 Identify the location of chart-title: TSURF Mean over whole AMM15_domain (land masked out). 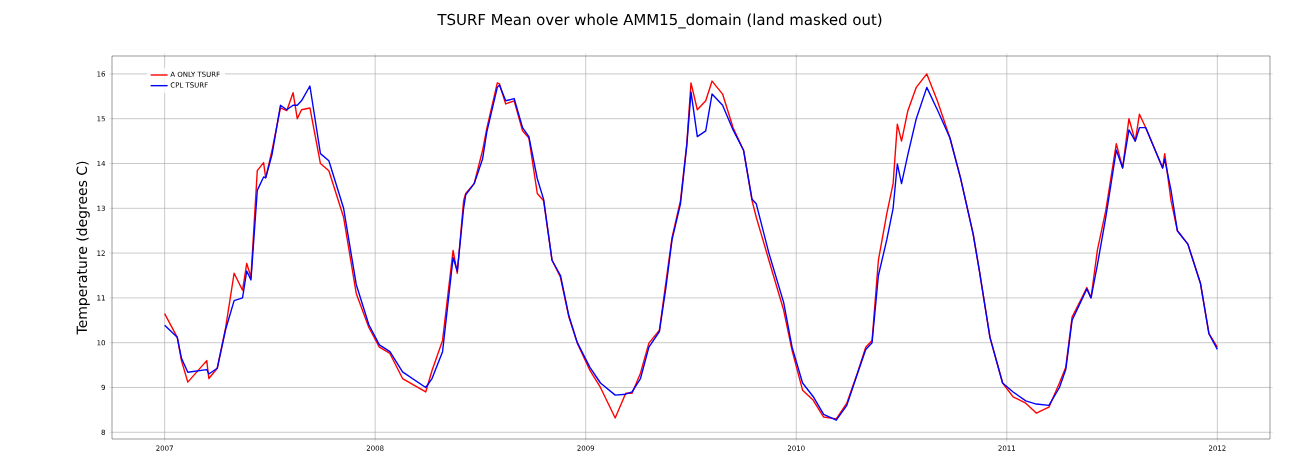
(659, 21).